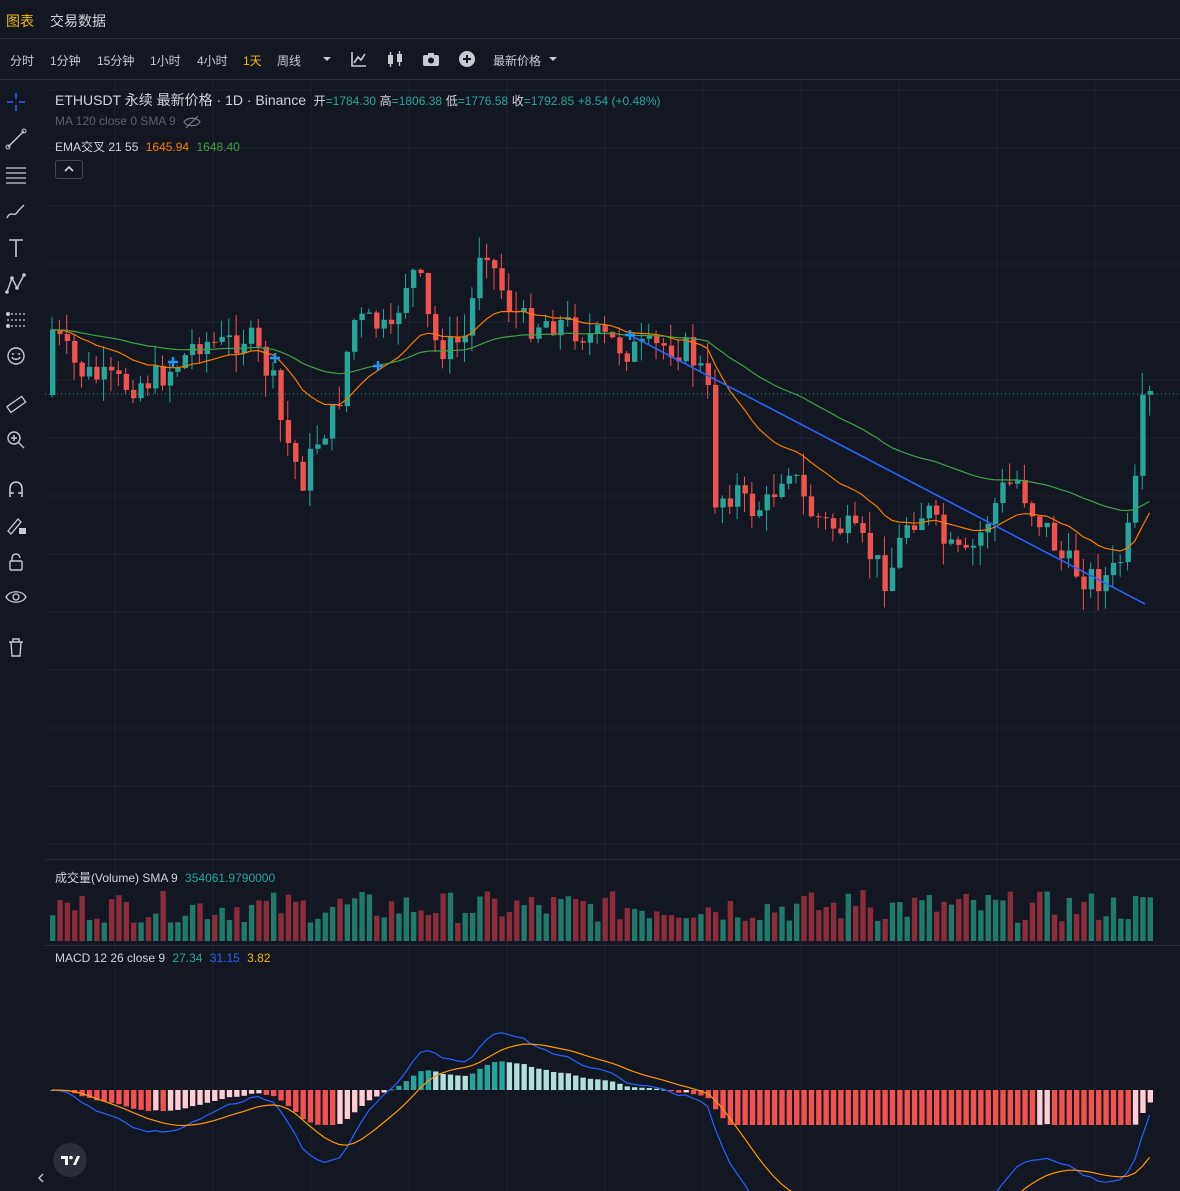 This screenshot has width=1180, height=1191. I want to click on brush-icon, so click(16, 211).